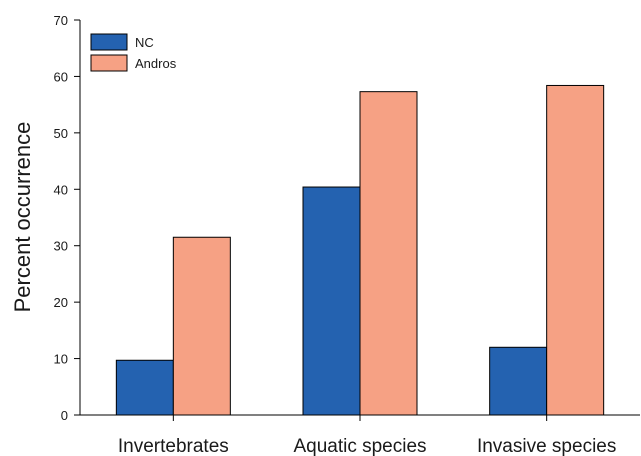 This screenshot has width=641, height=456. I want to click on legend-swatch-nc, so click(109, 42).